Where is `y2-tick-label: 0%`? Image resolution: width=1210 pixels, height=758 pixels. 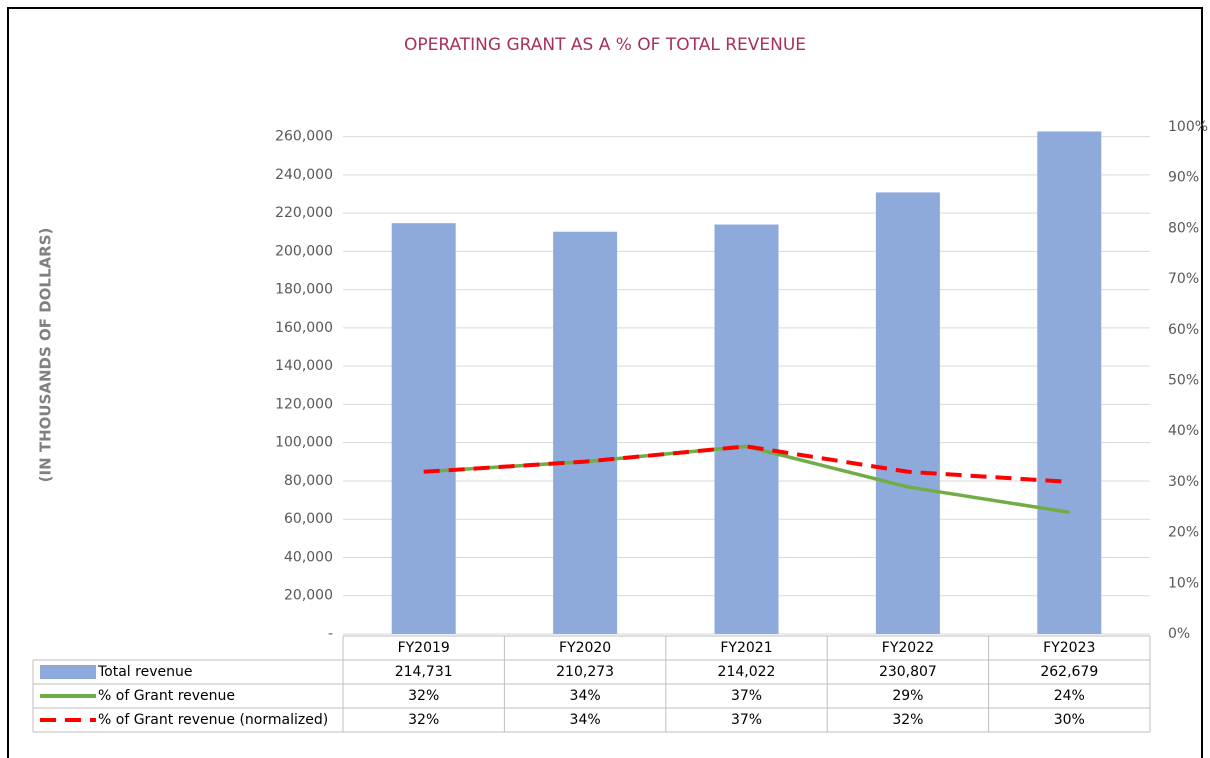
y2-tick-label: 0% is located at coordinates (1179, 634).